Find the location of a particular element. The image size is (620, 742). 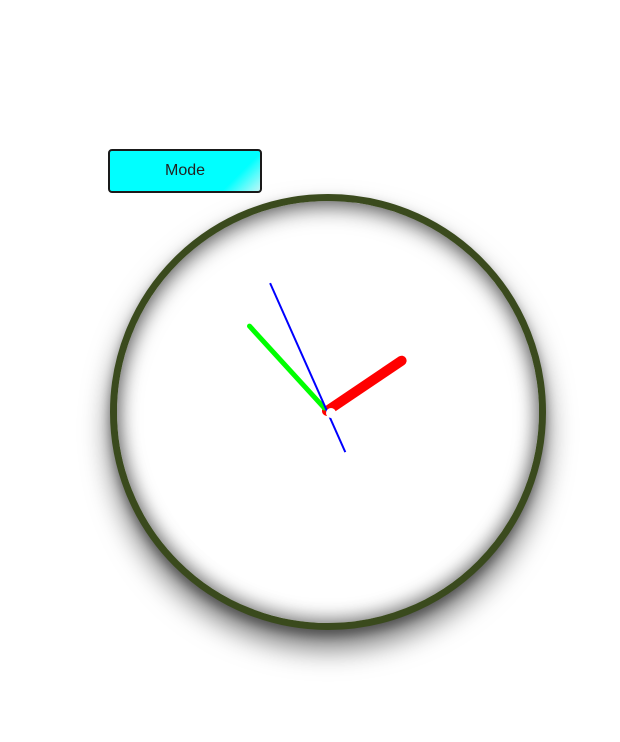

mode-button: Mode is located at coordinates (185, 171).